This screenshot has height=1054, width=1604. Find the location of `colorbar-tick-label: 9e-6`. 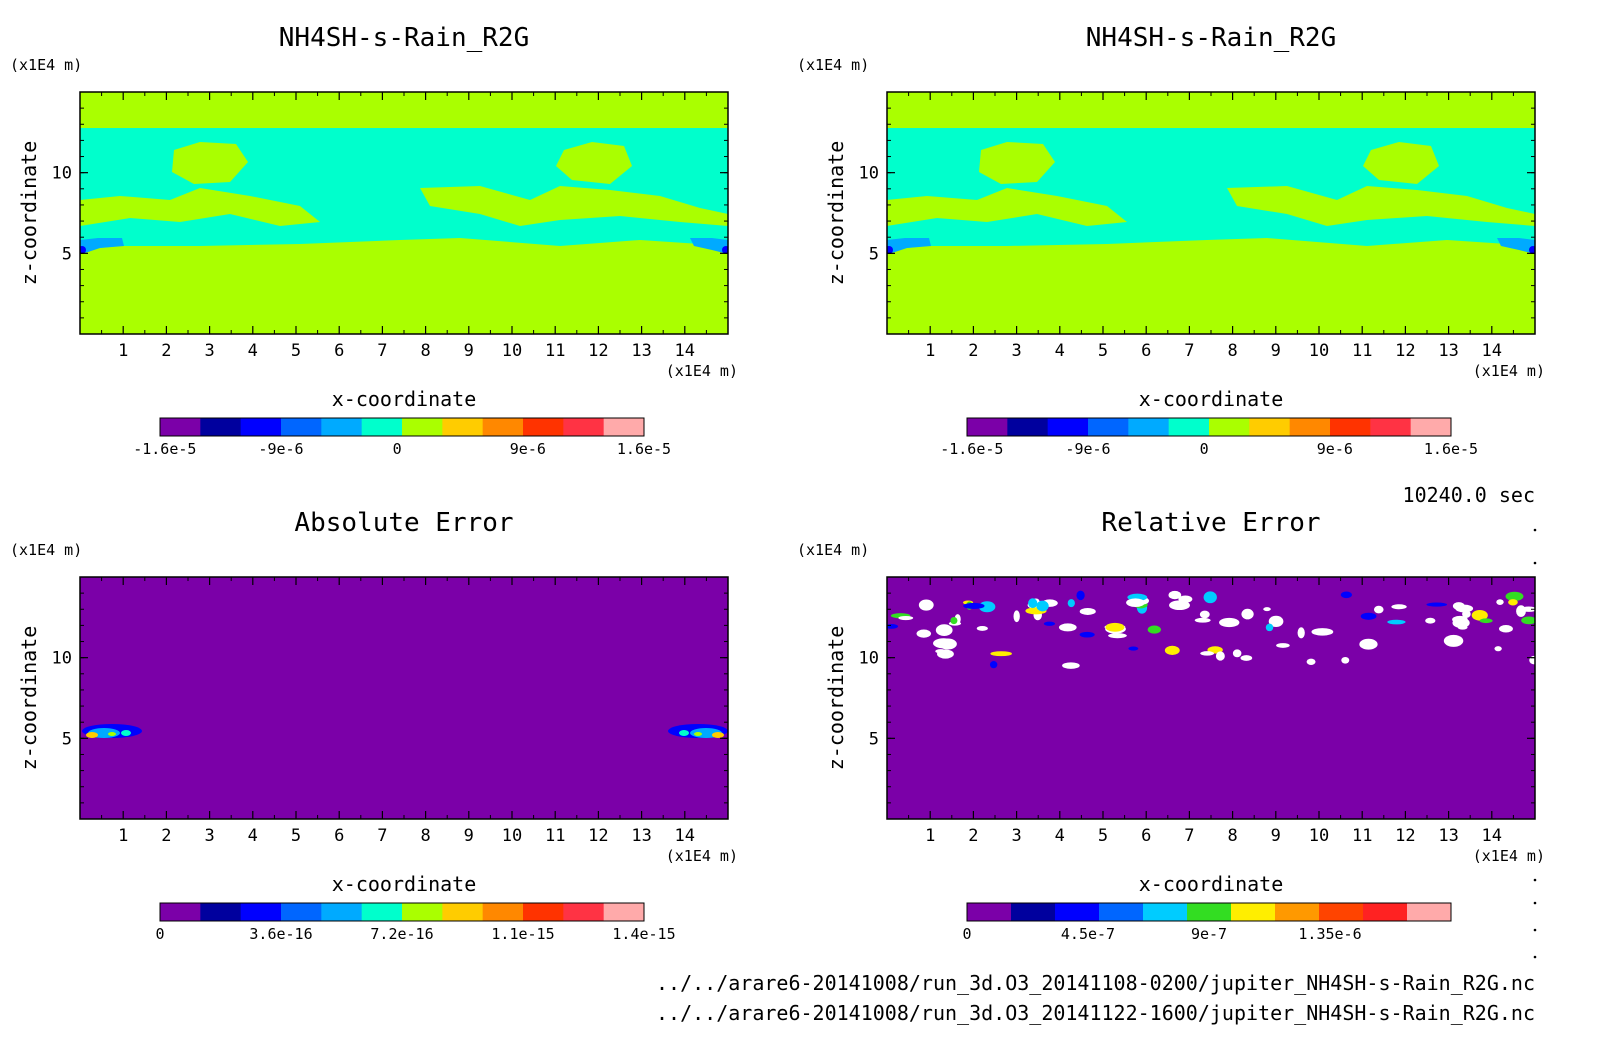

colorbar-tick-label: 9e-6 is located at coordinates (1335, 449).